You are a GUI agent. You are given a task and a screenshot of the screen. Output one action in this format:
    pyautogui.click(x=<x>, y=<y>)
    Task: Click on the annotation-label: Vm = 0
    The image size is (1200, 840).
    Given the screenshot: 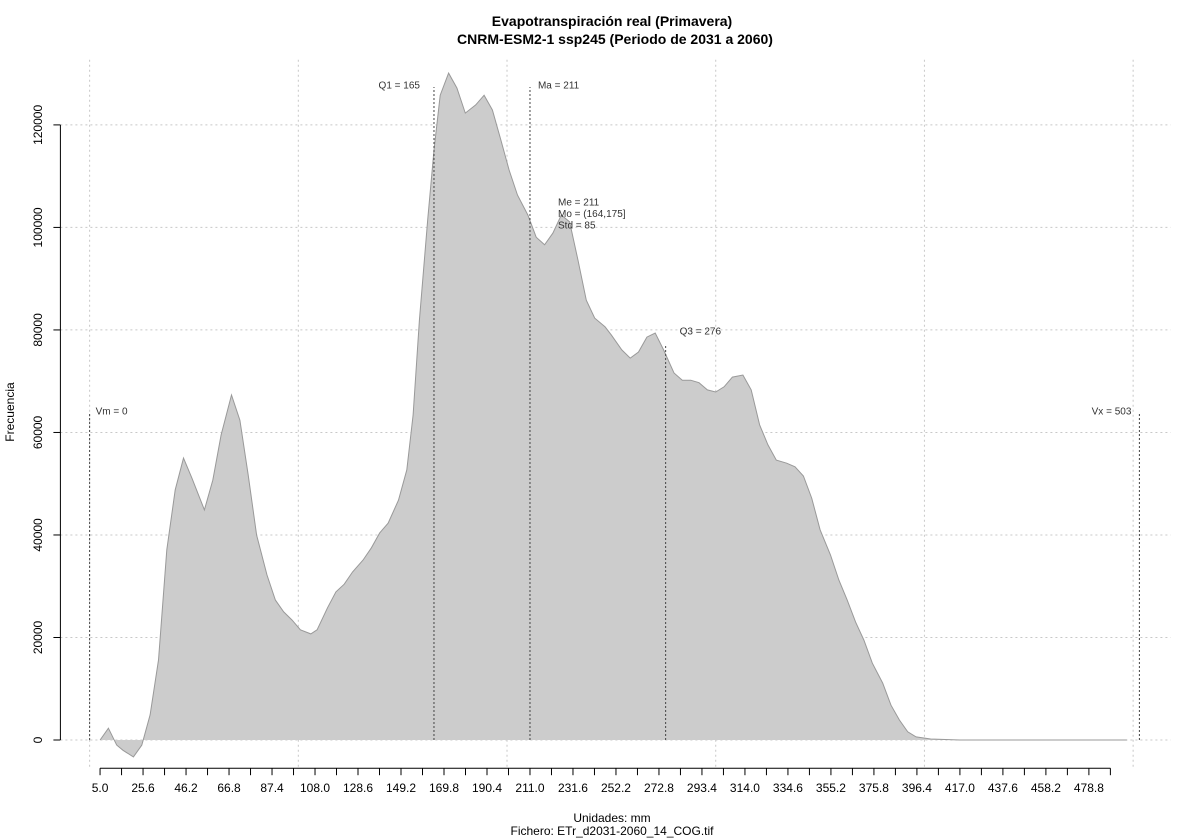 What is the action you would take?
    pyautogui.click(x=112, y=412)
    